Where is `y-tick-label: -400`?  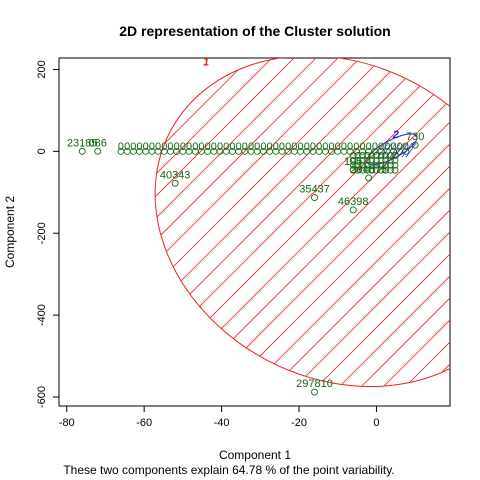
y-tick-label: -400 is located at coordinates (42, 315).